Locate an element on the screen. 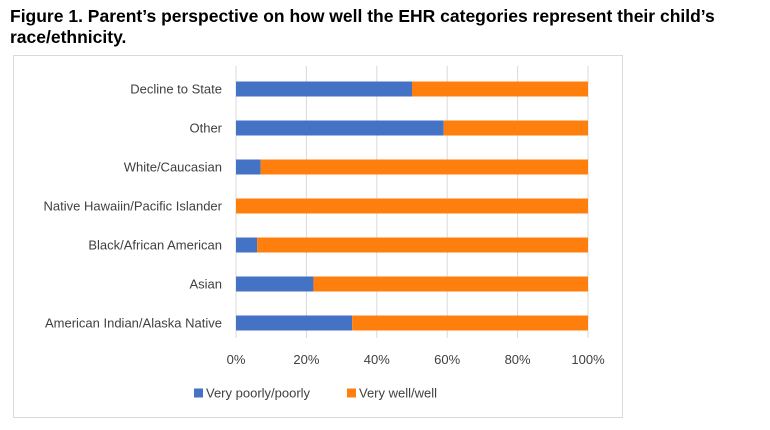 This screenshot has height=430, width=770. x-tick-label: 20% is located at coordinates (306, 359).